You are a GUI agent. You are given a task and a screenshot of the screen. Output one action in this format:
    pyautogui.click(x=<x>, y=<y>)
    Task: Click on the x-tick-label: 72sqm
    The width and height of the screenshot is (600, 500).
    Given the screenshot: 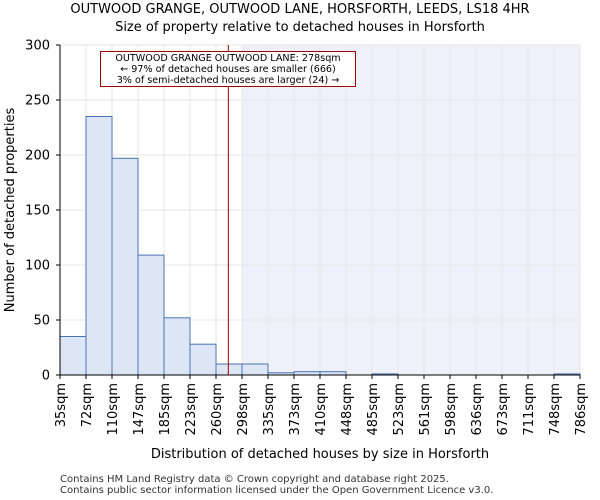 What is the action you would take?
    pyautogui.click(x=87, y=405)
    